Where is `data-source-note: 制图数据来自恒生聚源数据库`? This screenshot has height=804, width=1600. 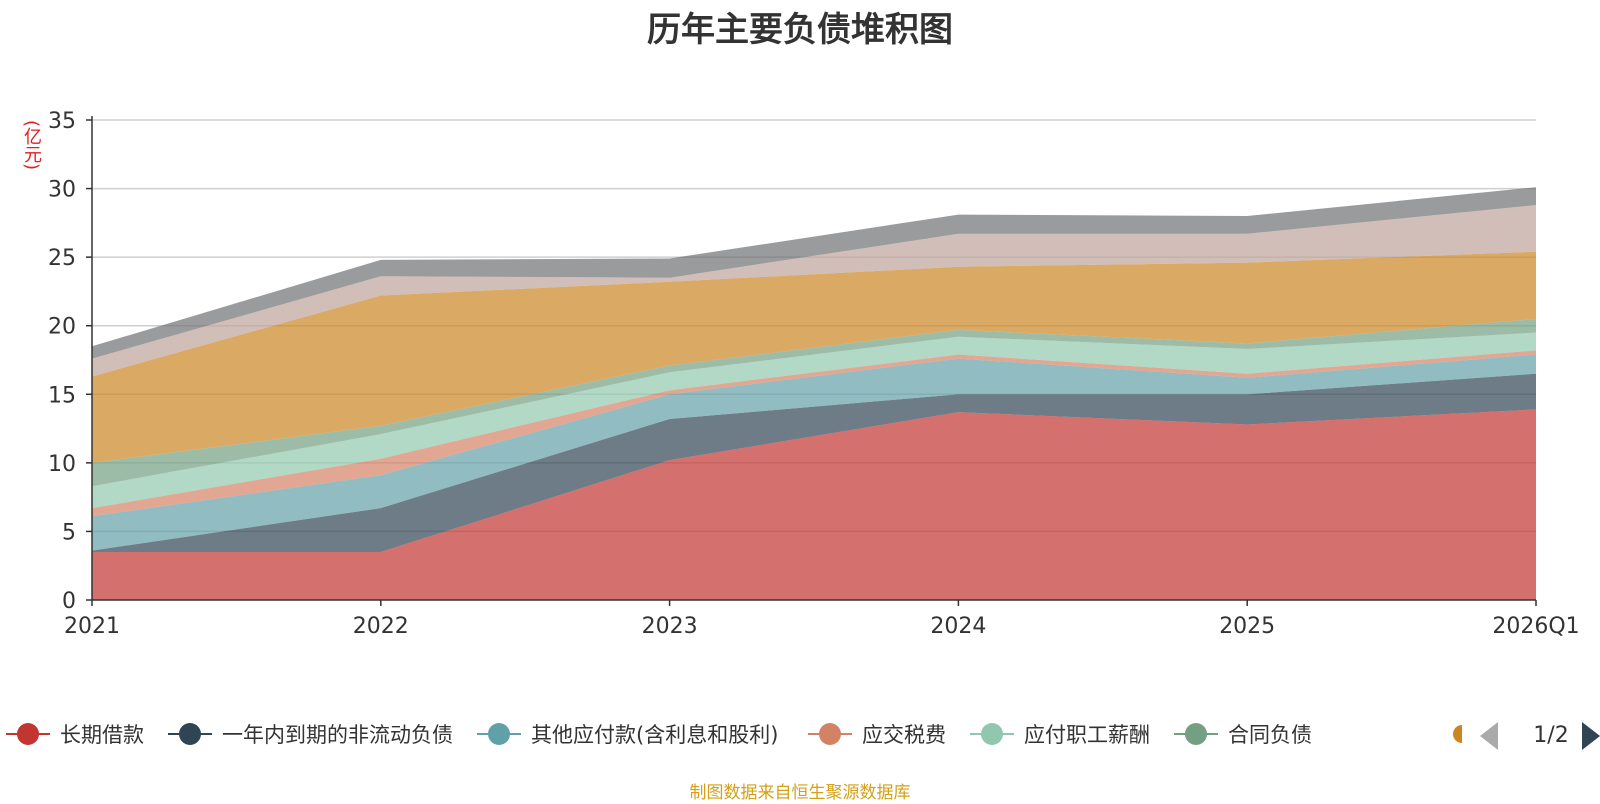
data-source-note: 制图数据来自恒生聚源数据库 is located at coordinates (800, 793).